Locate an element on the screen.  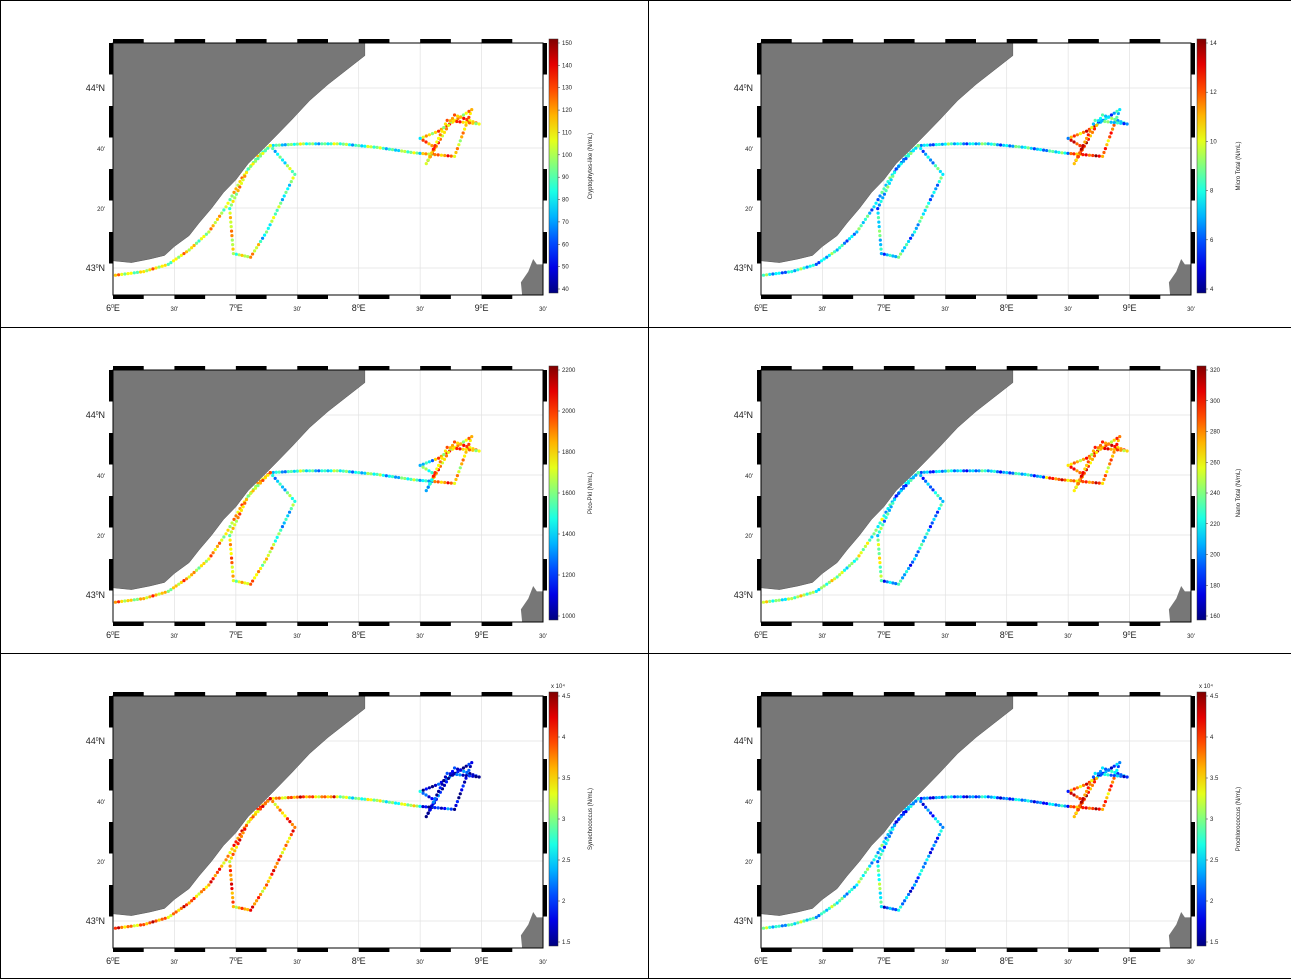
colorbar-tick-label: 1400 is located at coordinates (569, 535).